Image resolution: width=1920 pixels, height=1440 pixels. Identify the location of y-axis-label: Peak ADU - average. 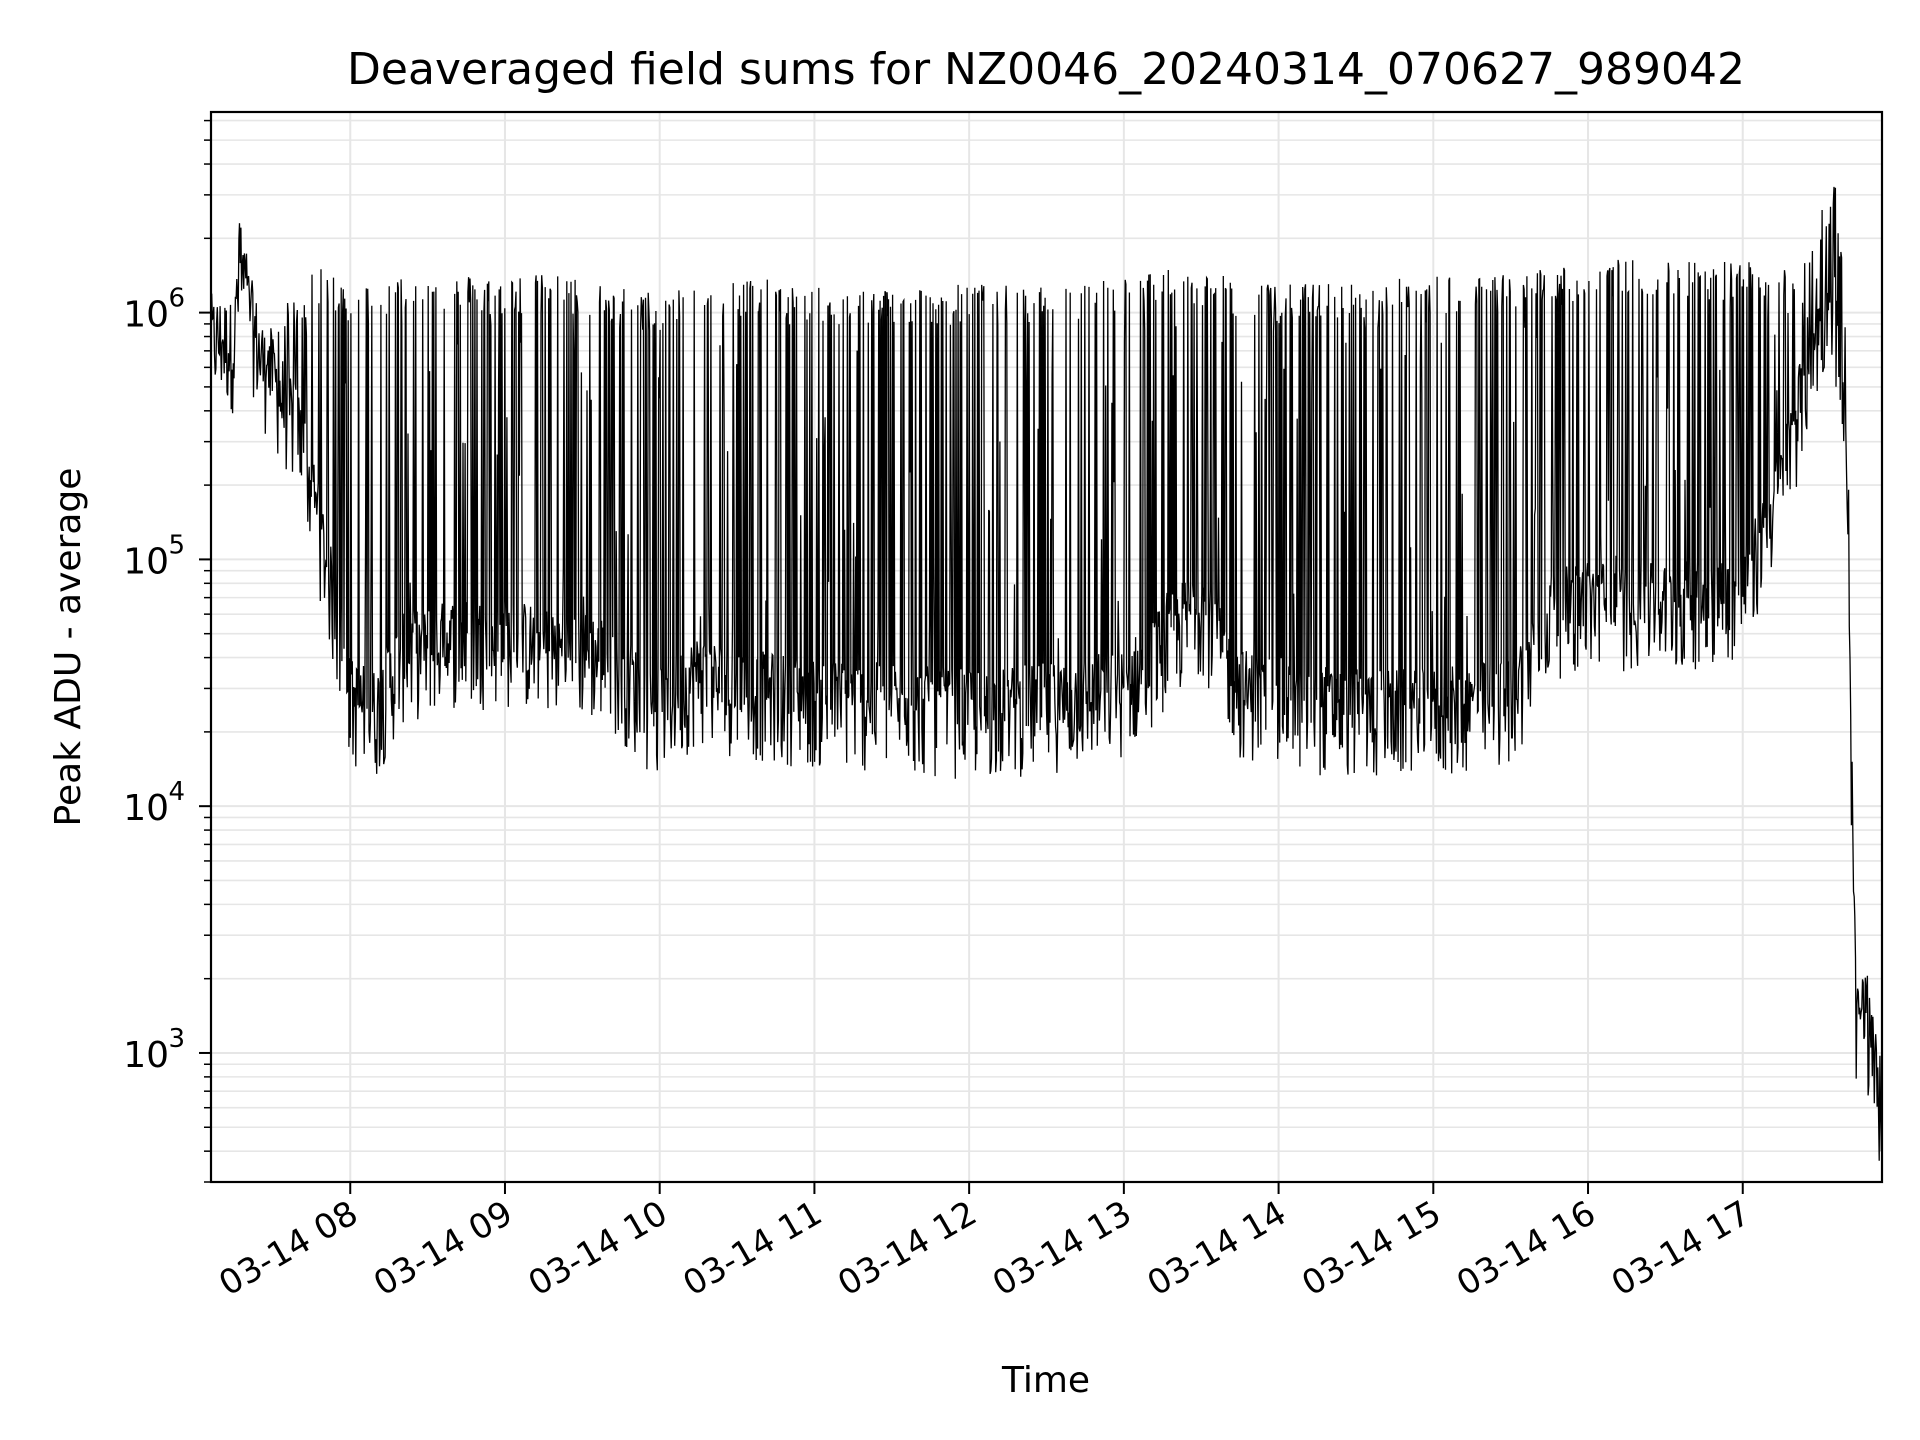
(68, 647).